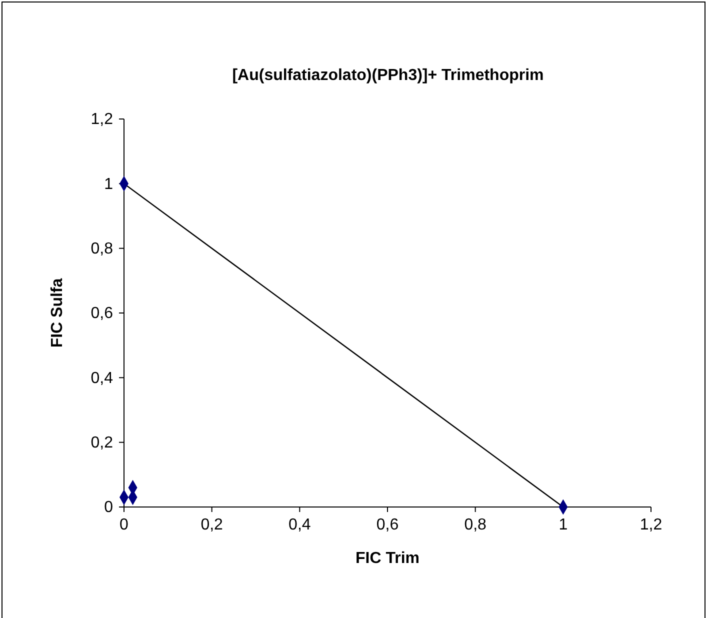  I want to click on x-tick-label: 0, so click(124, 525).